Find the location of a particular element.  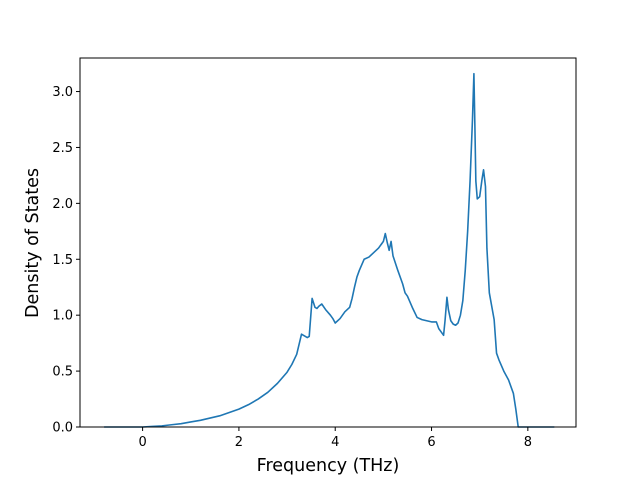

y-tick-label: 2.5 is located at coordinates (62, 148).